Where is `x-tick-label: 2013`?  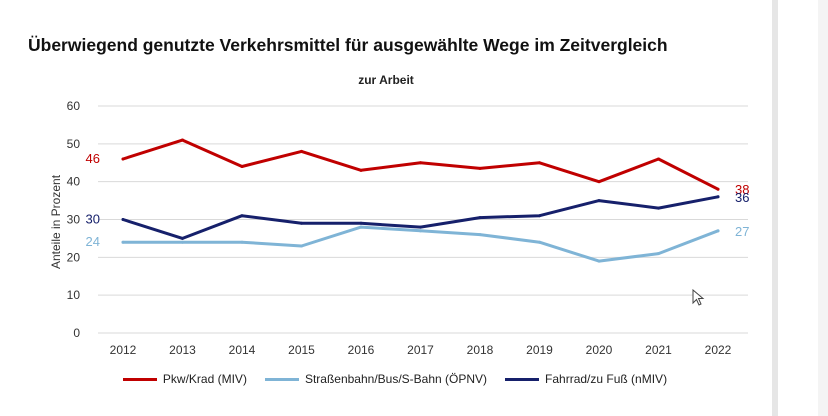
x-tick-label: 2013 is located at coordinates (182, 350).